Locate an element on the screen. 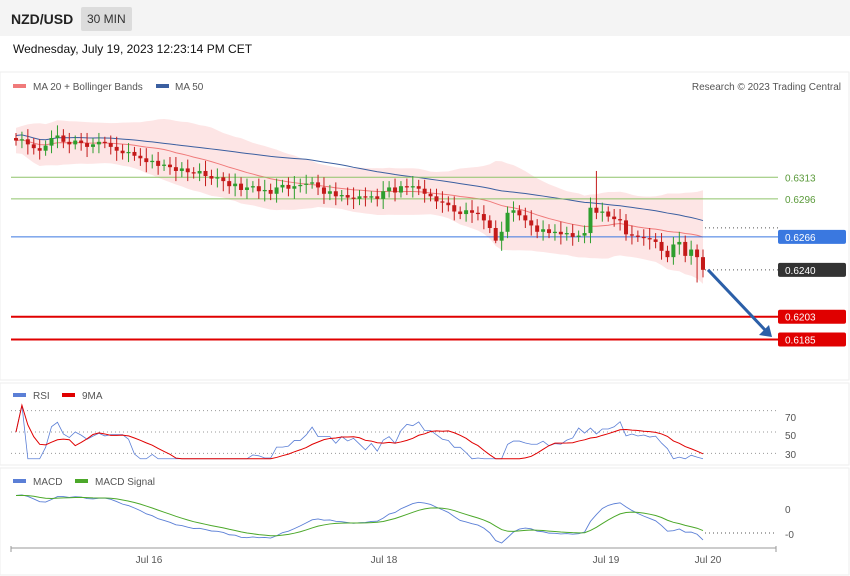 The width and height of the screenshot is (850, 576). ma50-legend-swatch is located at coordinates (162, 86).